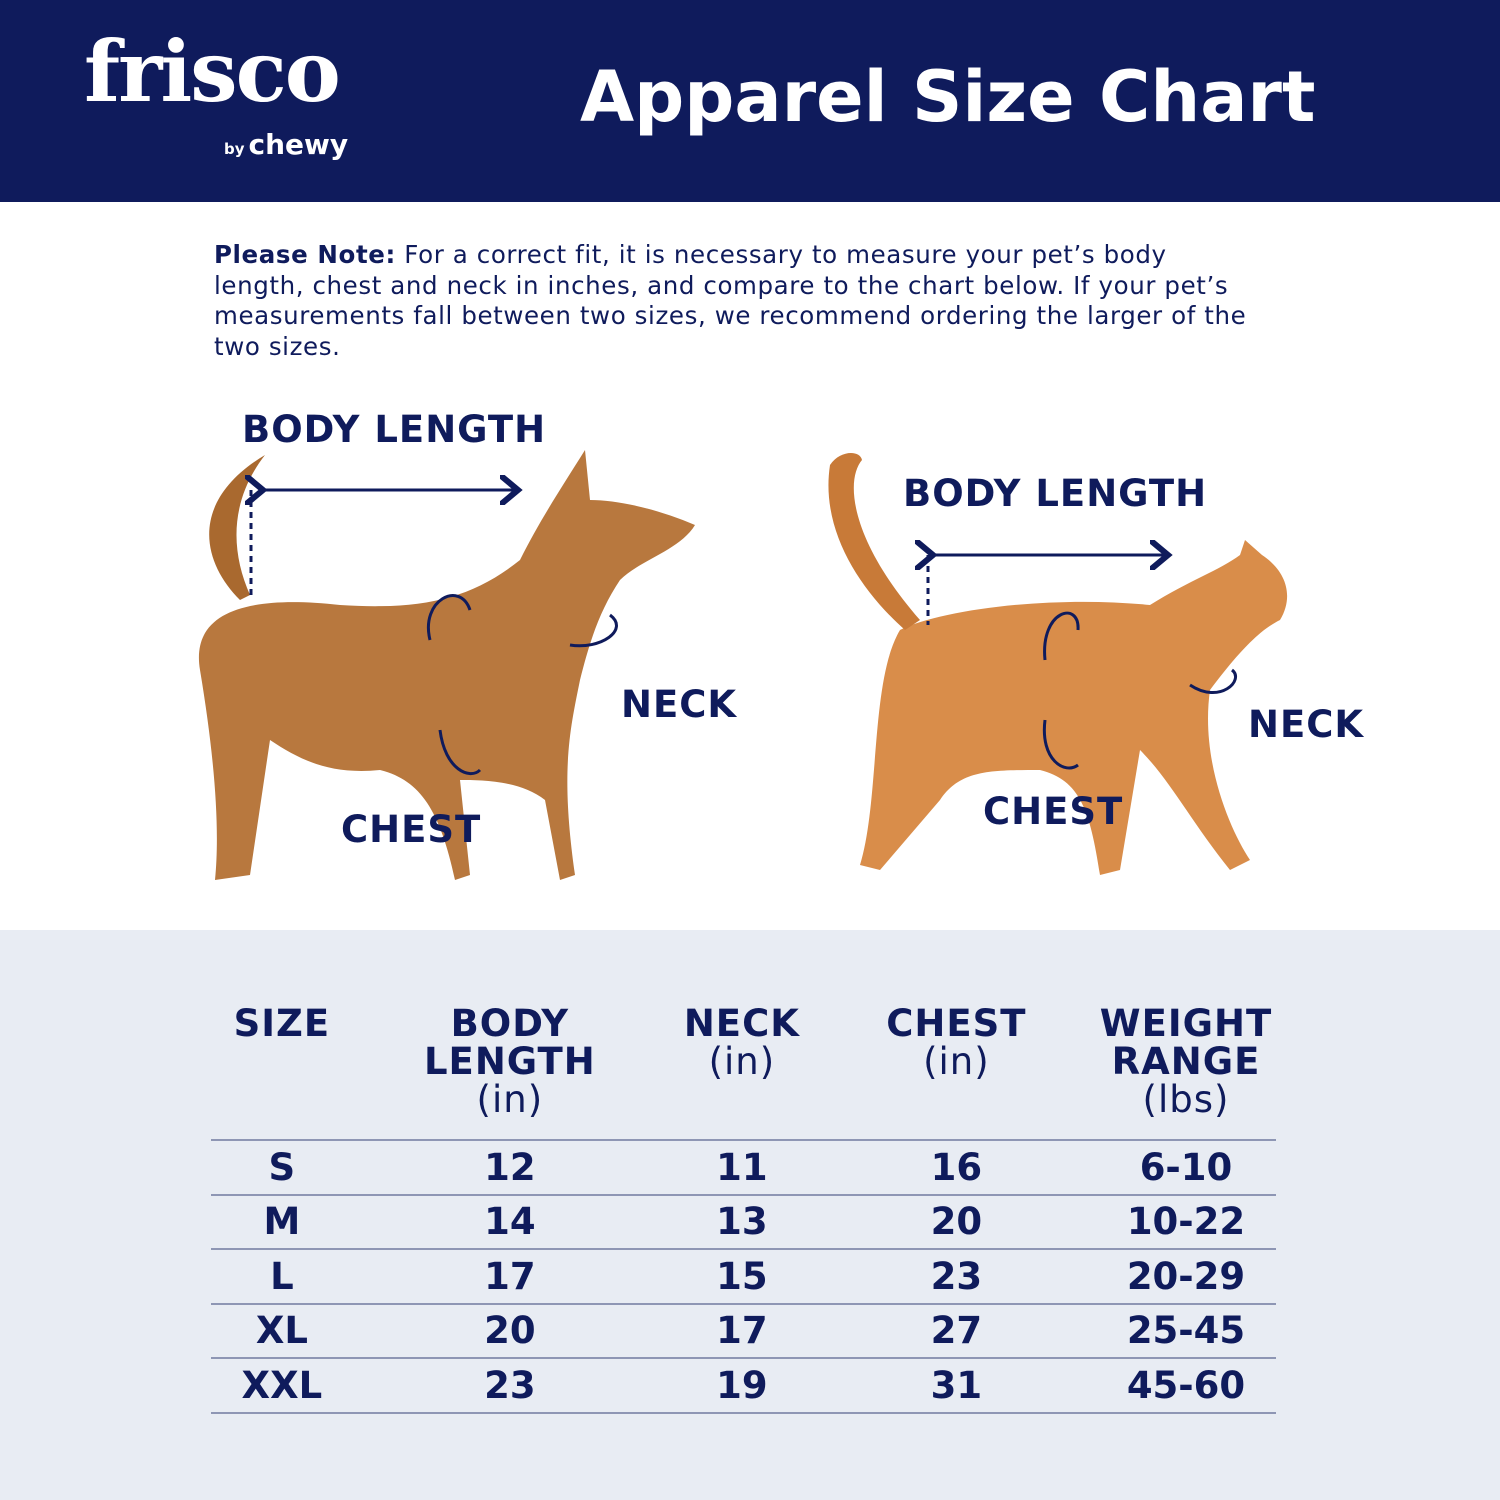 The image size is (1500, 1500). What do you see at coordinates (1058, 664) in the screenshot?
I see `cat-illustration` at bounding box center [1058, 664].